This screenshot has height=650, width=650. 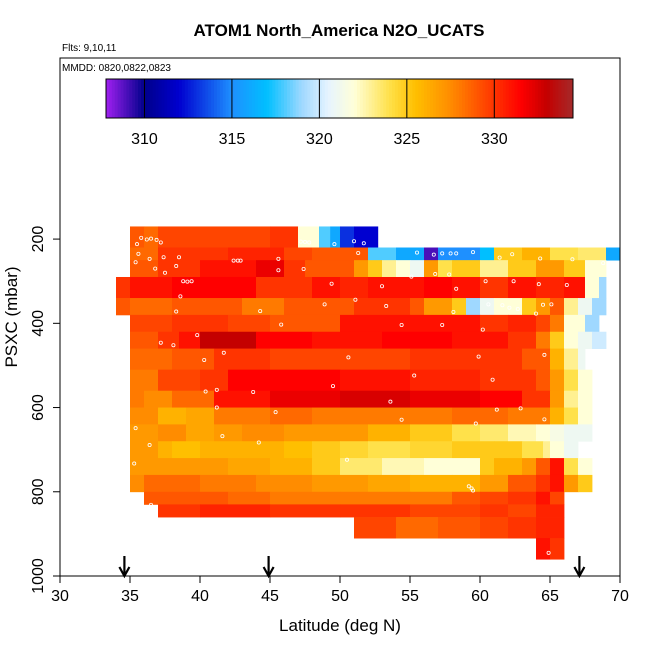 I want to click on x-tick-label: 70, so click(x=620, y=596).